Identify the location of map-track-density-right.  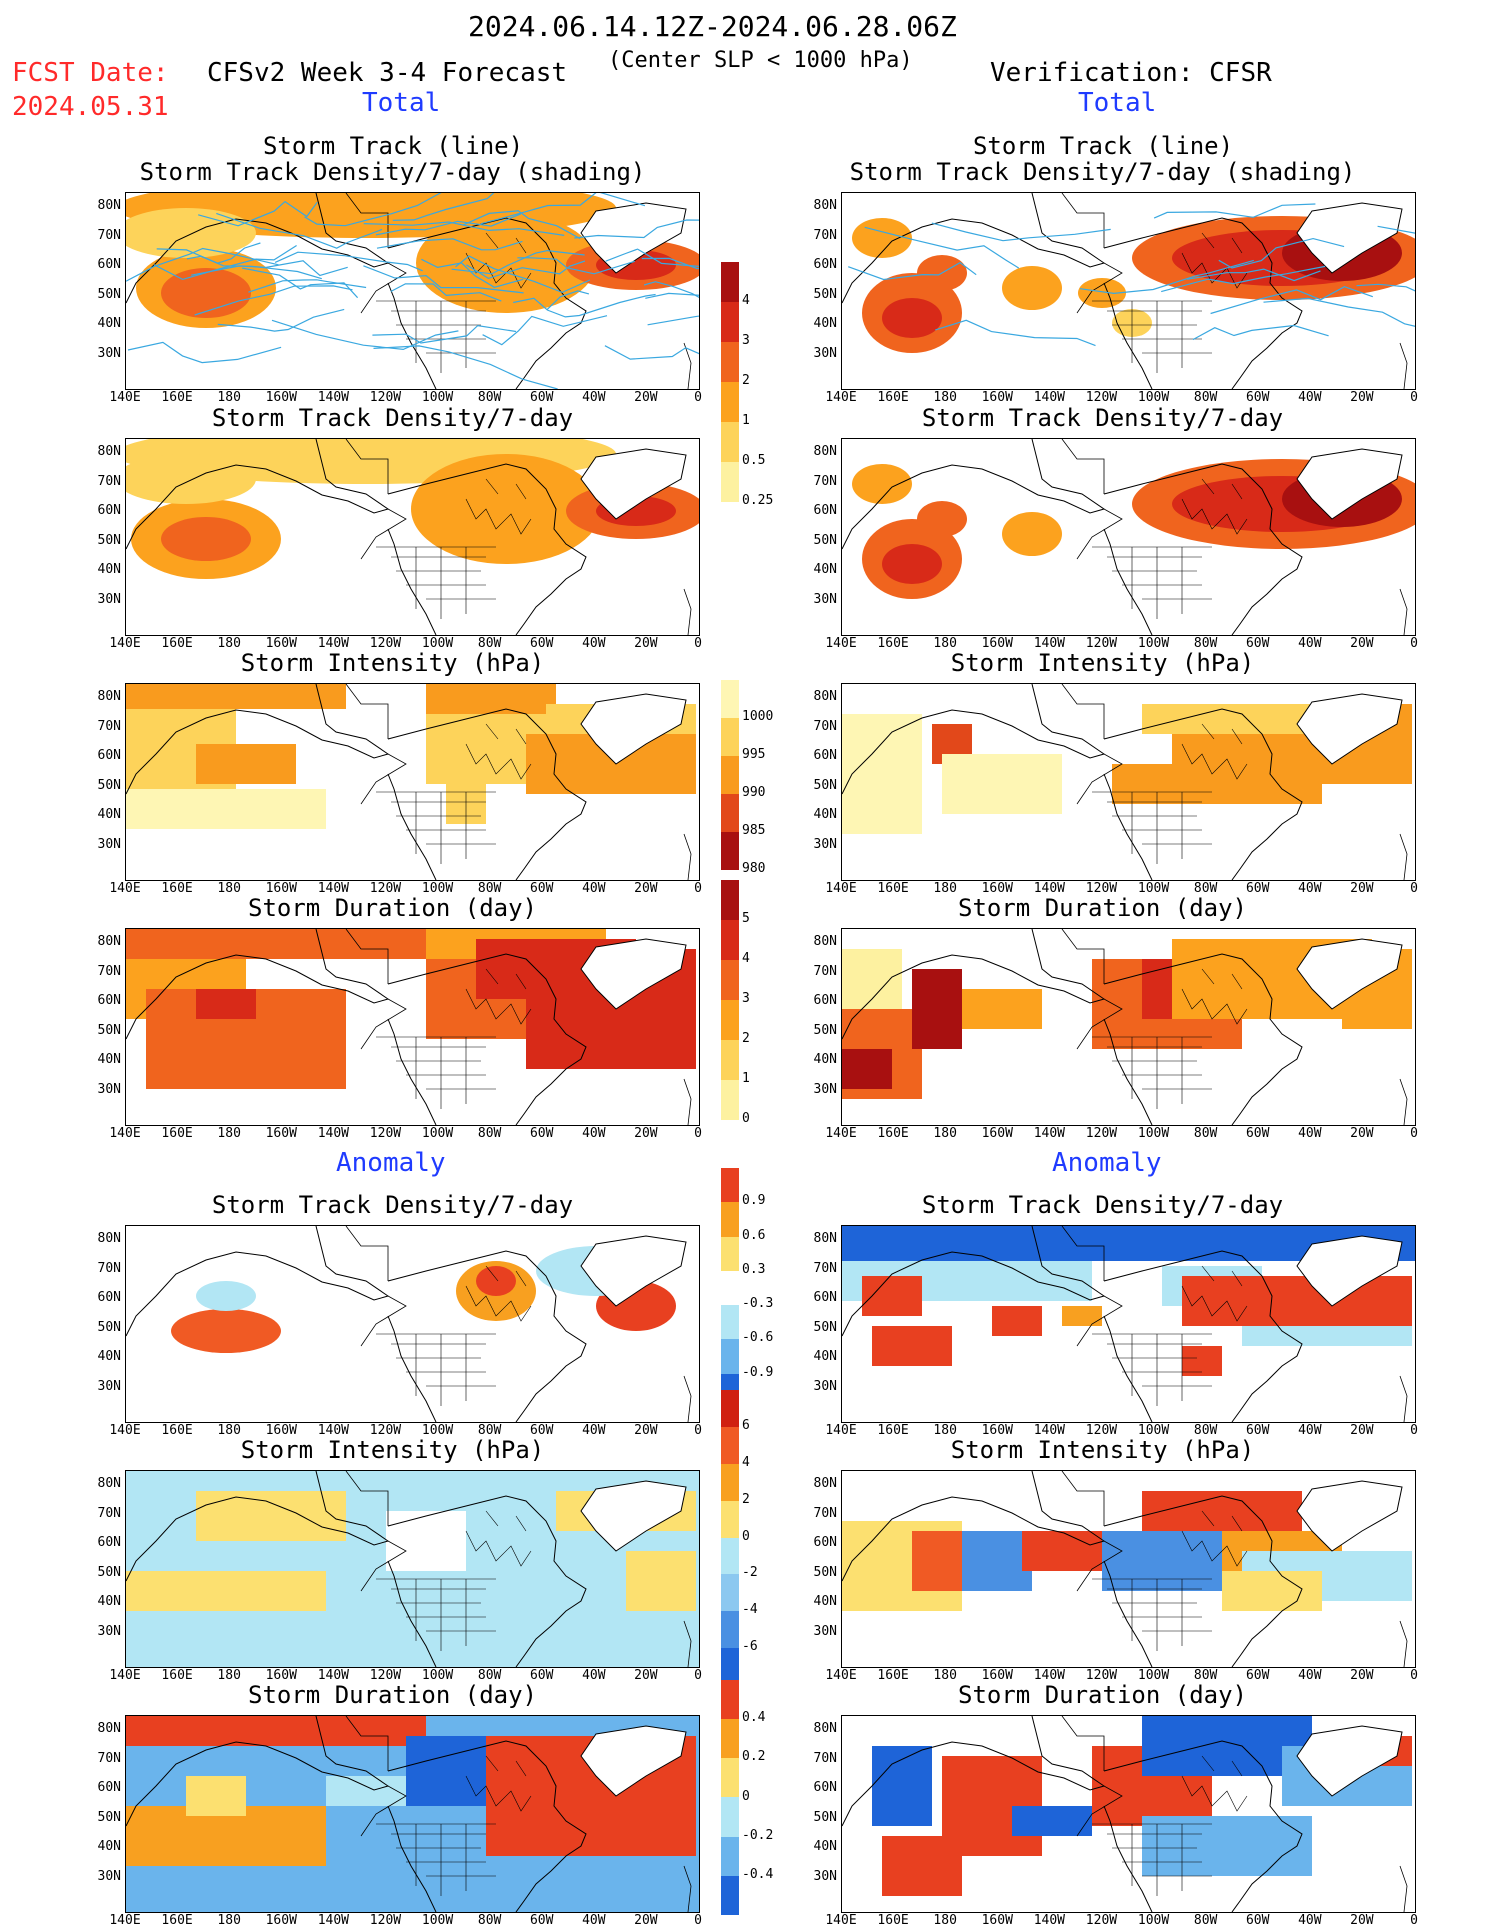
(1128, 537).